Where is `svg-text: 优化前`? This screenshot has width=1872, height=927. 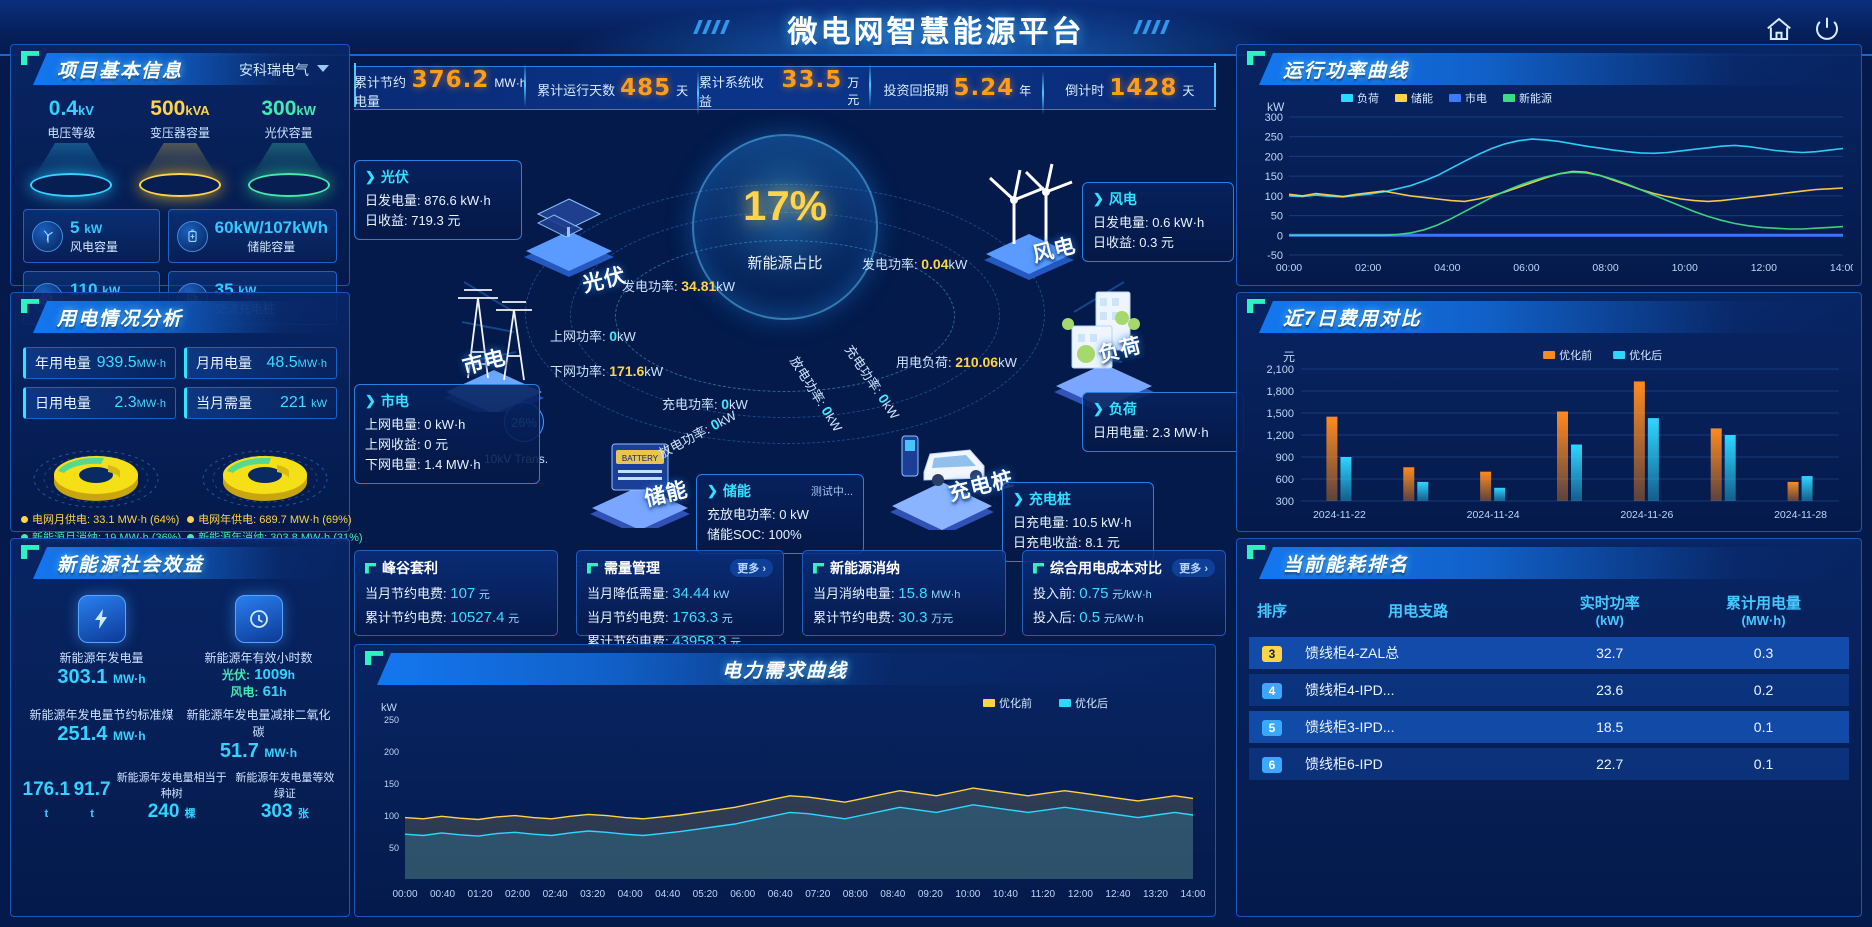 svg-text: 优化前 is located at coordinates (1575, 355).